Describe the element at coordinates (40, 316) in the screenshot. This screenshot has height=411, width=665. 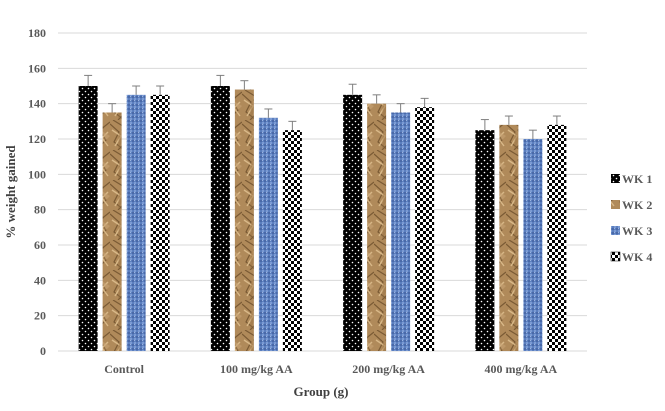
I see `y-tick-label: 20` at that location.